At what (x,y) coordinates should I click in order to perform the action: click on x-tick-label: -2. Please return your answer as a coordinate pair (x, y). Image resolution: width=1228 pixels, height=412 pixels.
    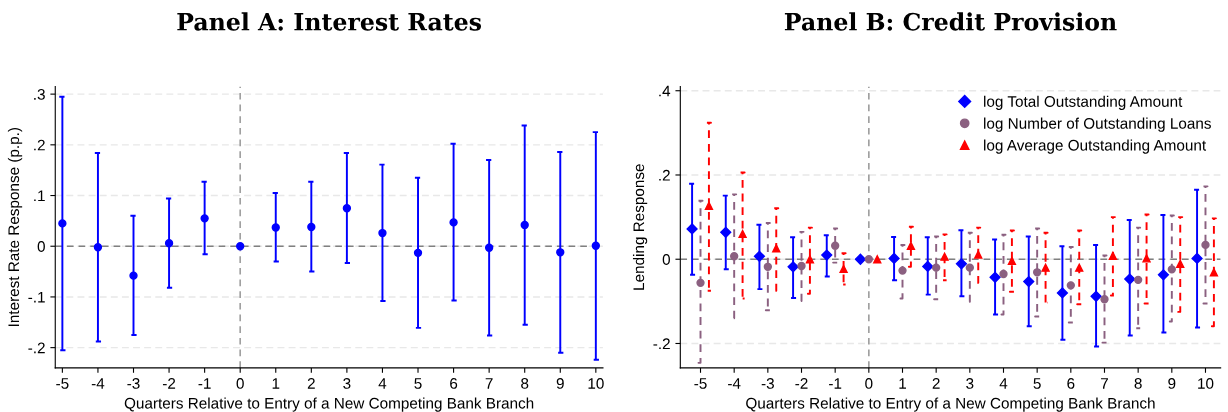
    Looking at the image, I should click on (801, 383).